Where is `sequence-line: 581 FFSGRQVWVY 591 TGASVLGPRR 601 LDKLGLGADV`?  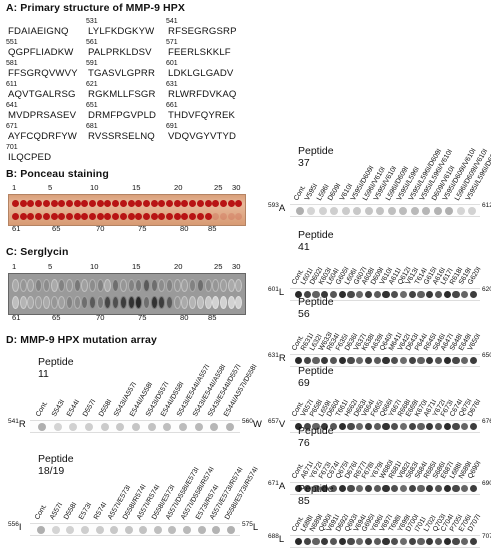
sequence-line: 581 FFSGRQVWVY 591 TGASVLGPRR 601 LDKLGLGADV is located at coordinates (127, 70).